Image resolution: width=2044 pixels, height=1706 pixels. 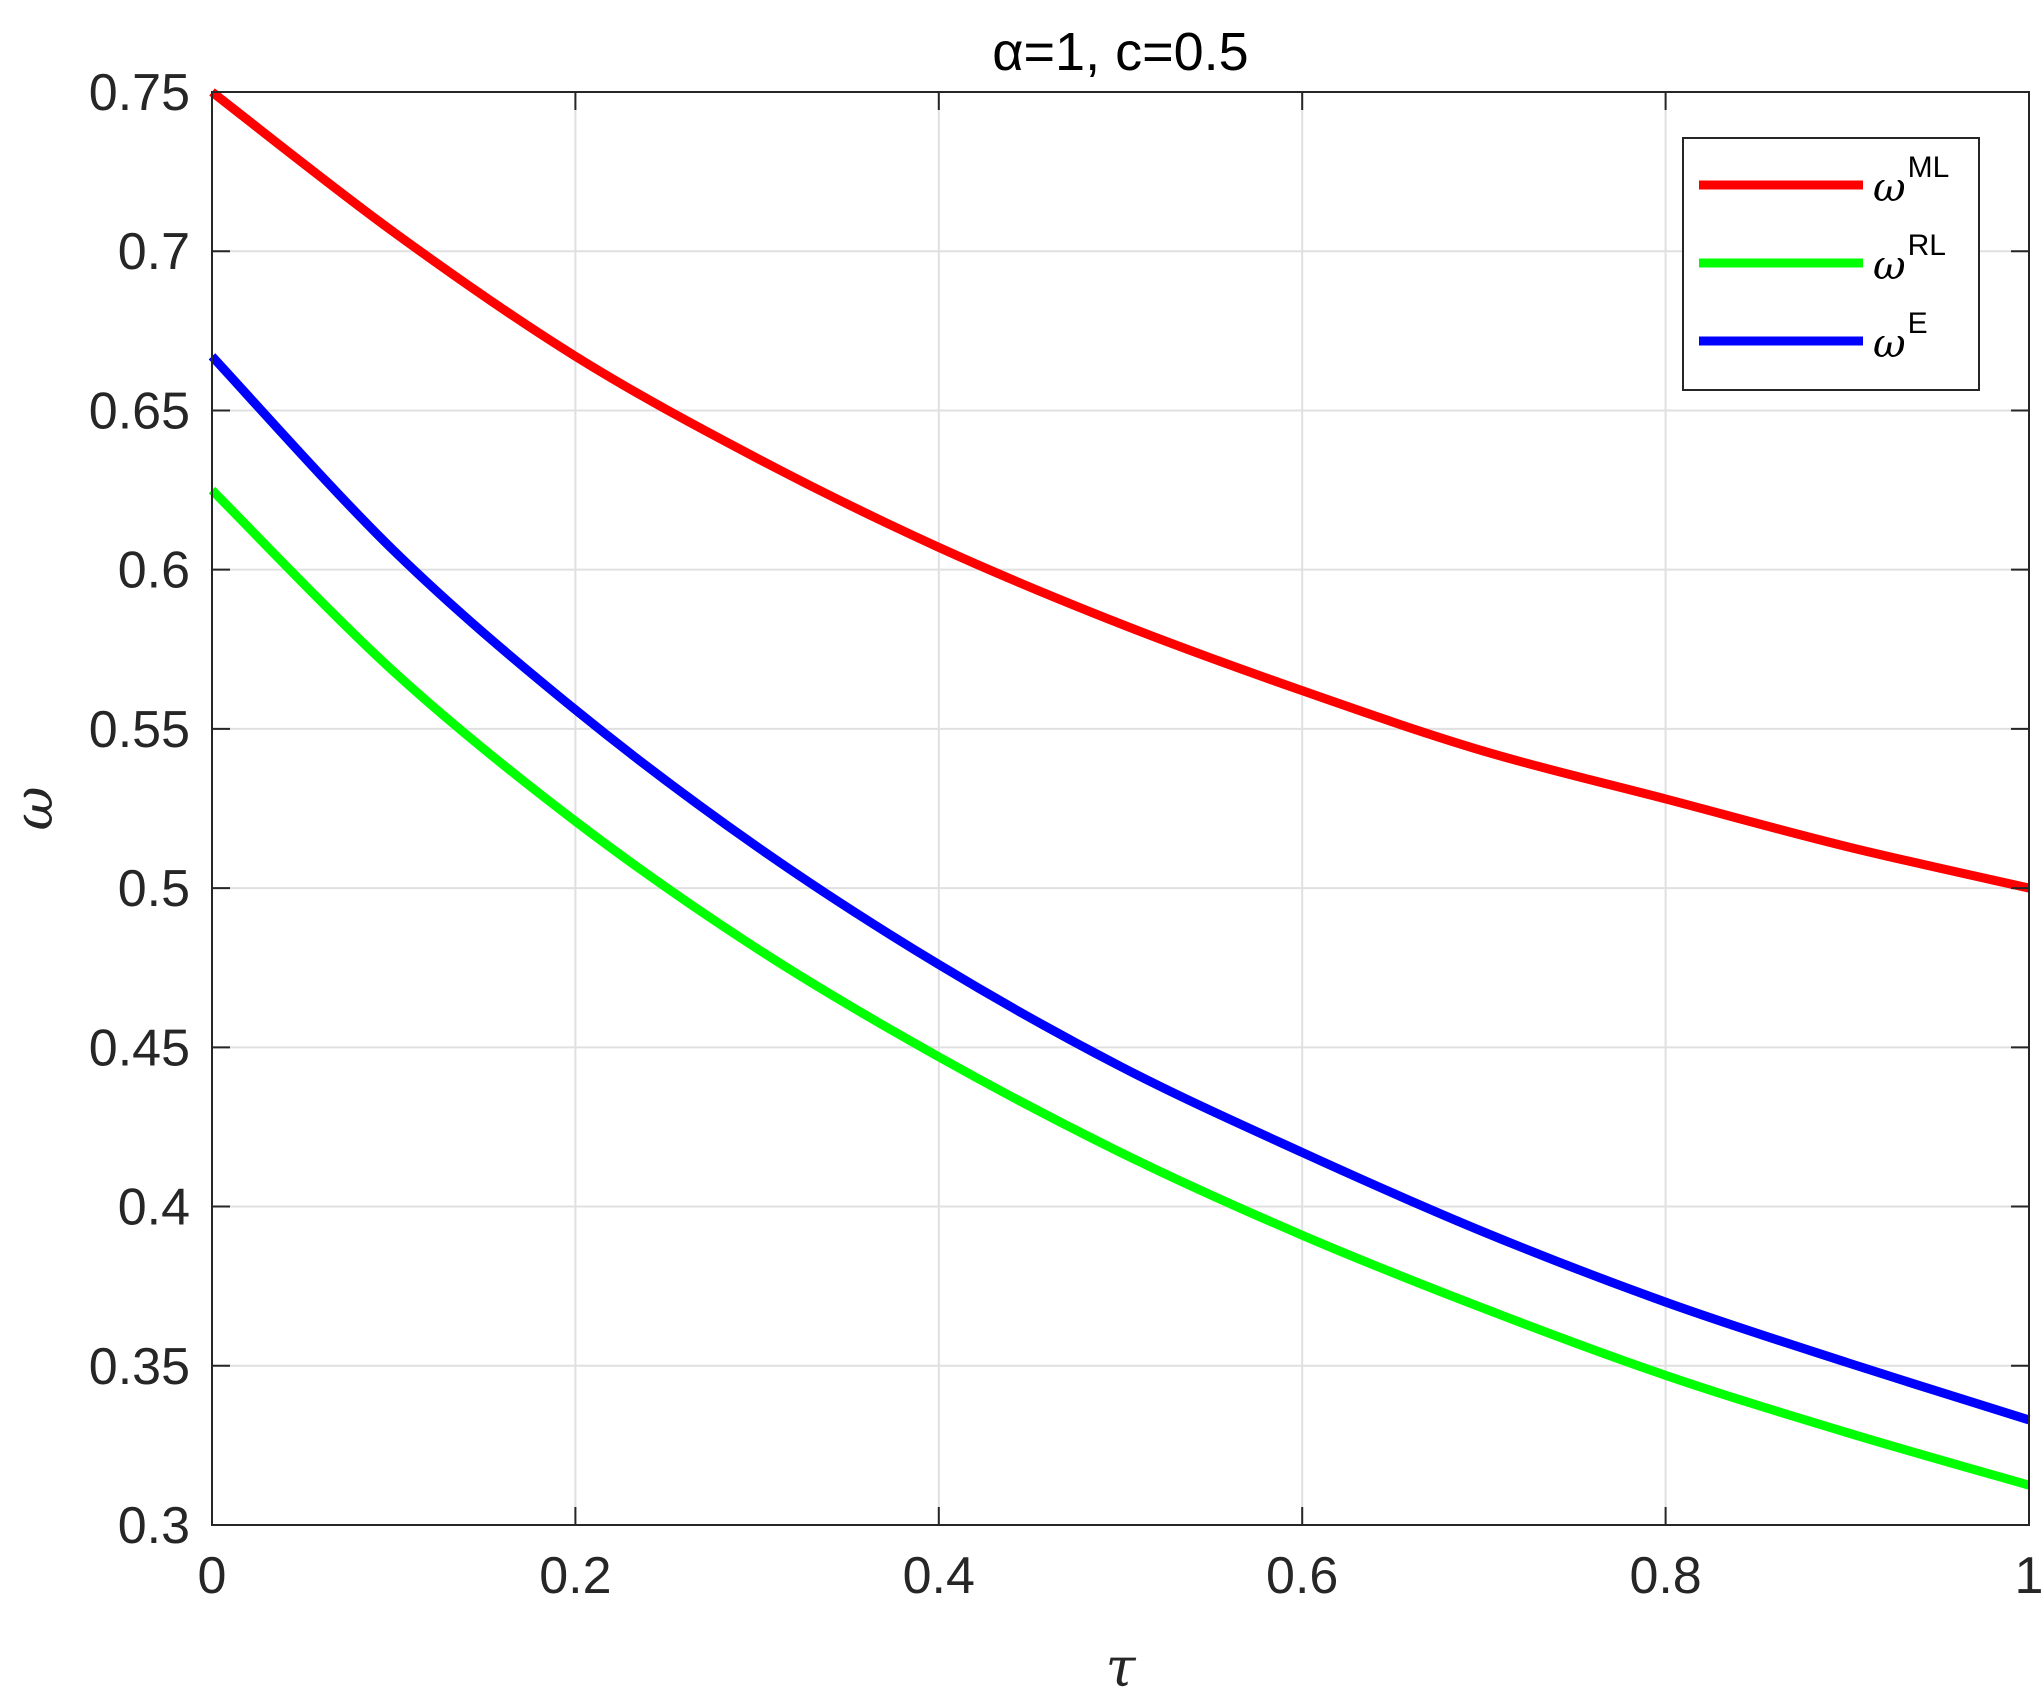 I want to click on legend-entry: ωML, so click(x=1911, y=181).